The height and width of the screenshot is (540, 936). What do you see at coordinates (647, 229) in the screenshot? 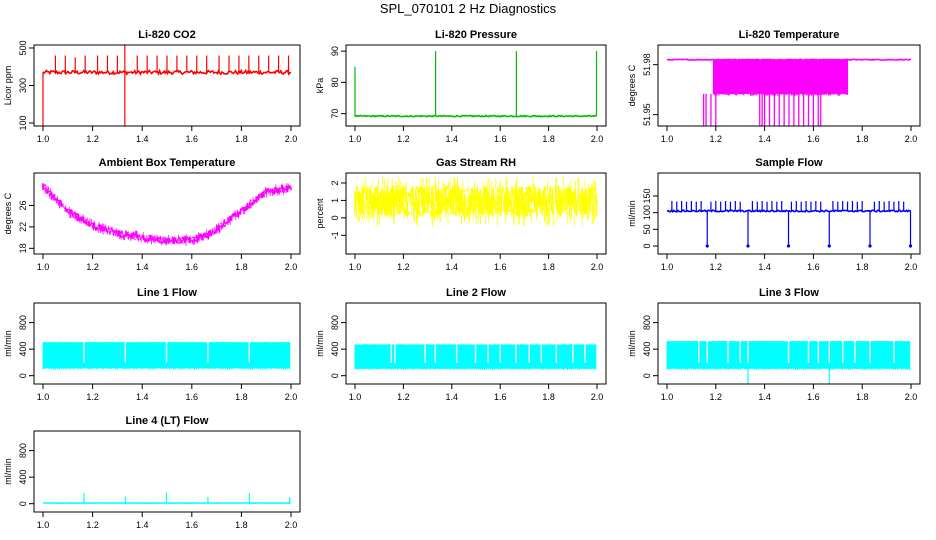
I see `y-tick-label: 50` at bounding box center [647, 229].